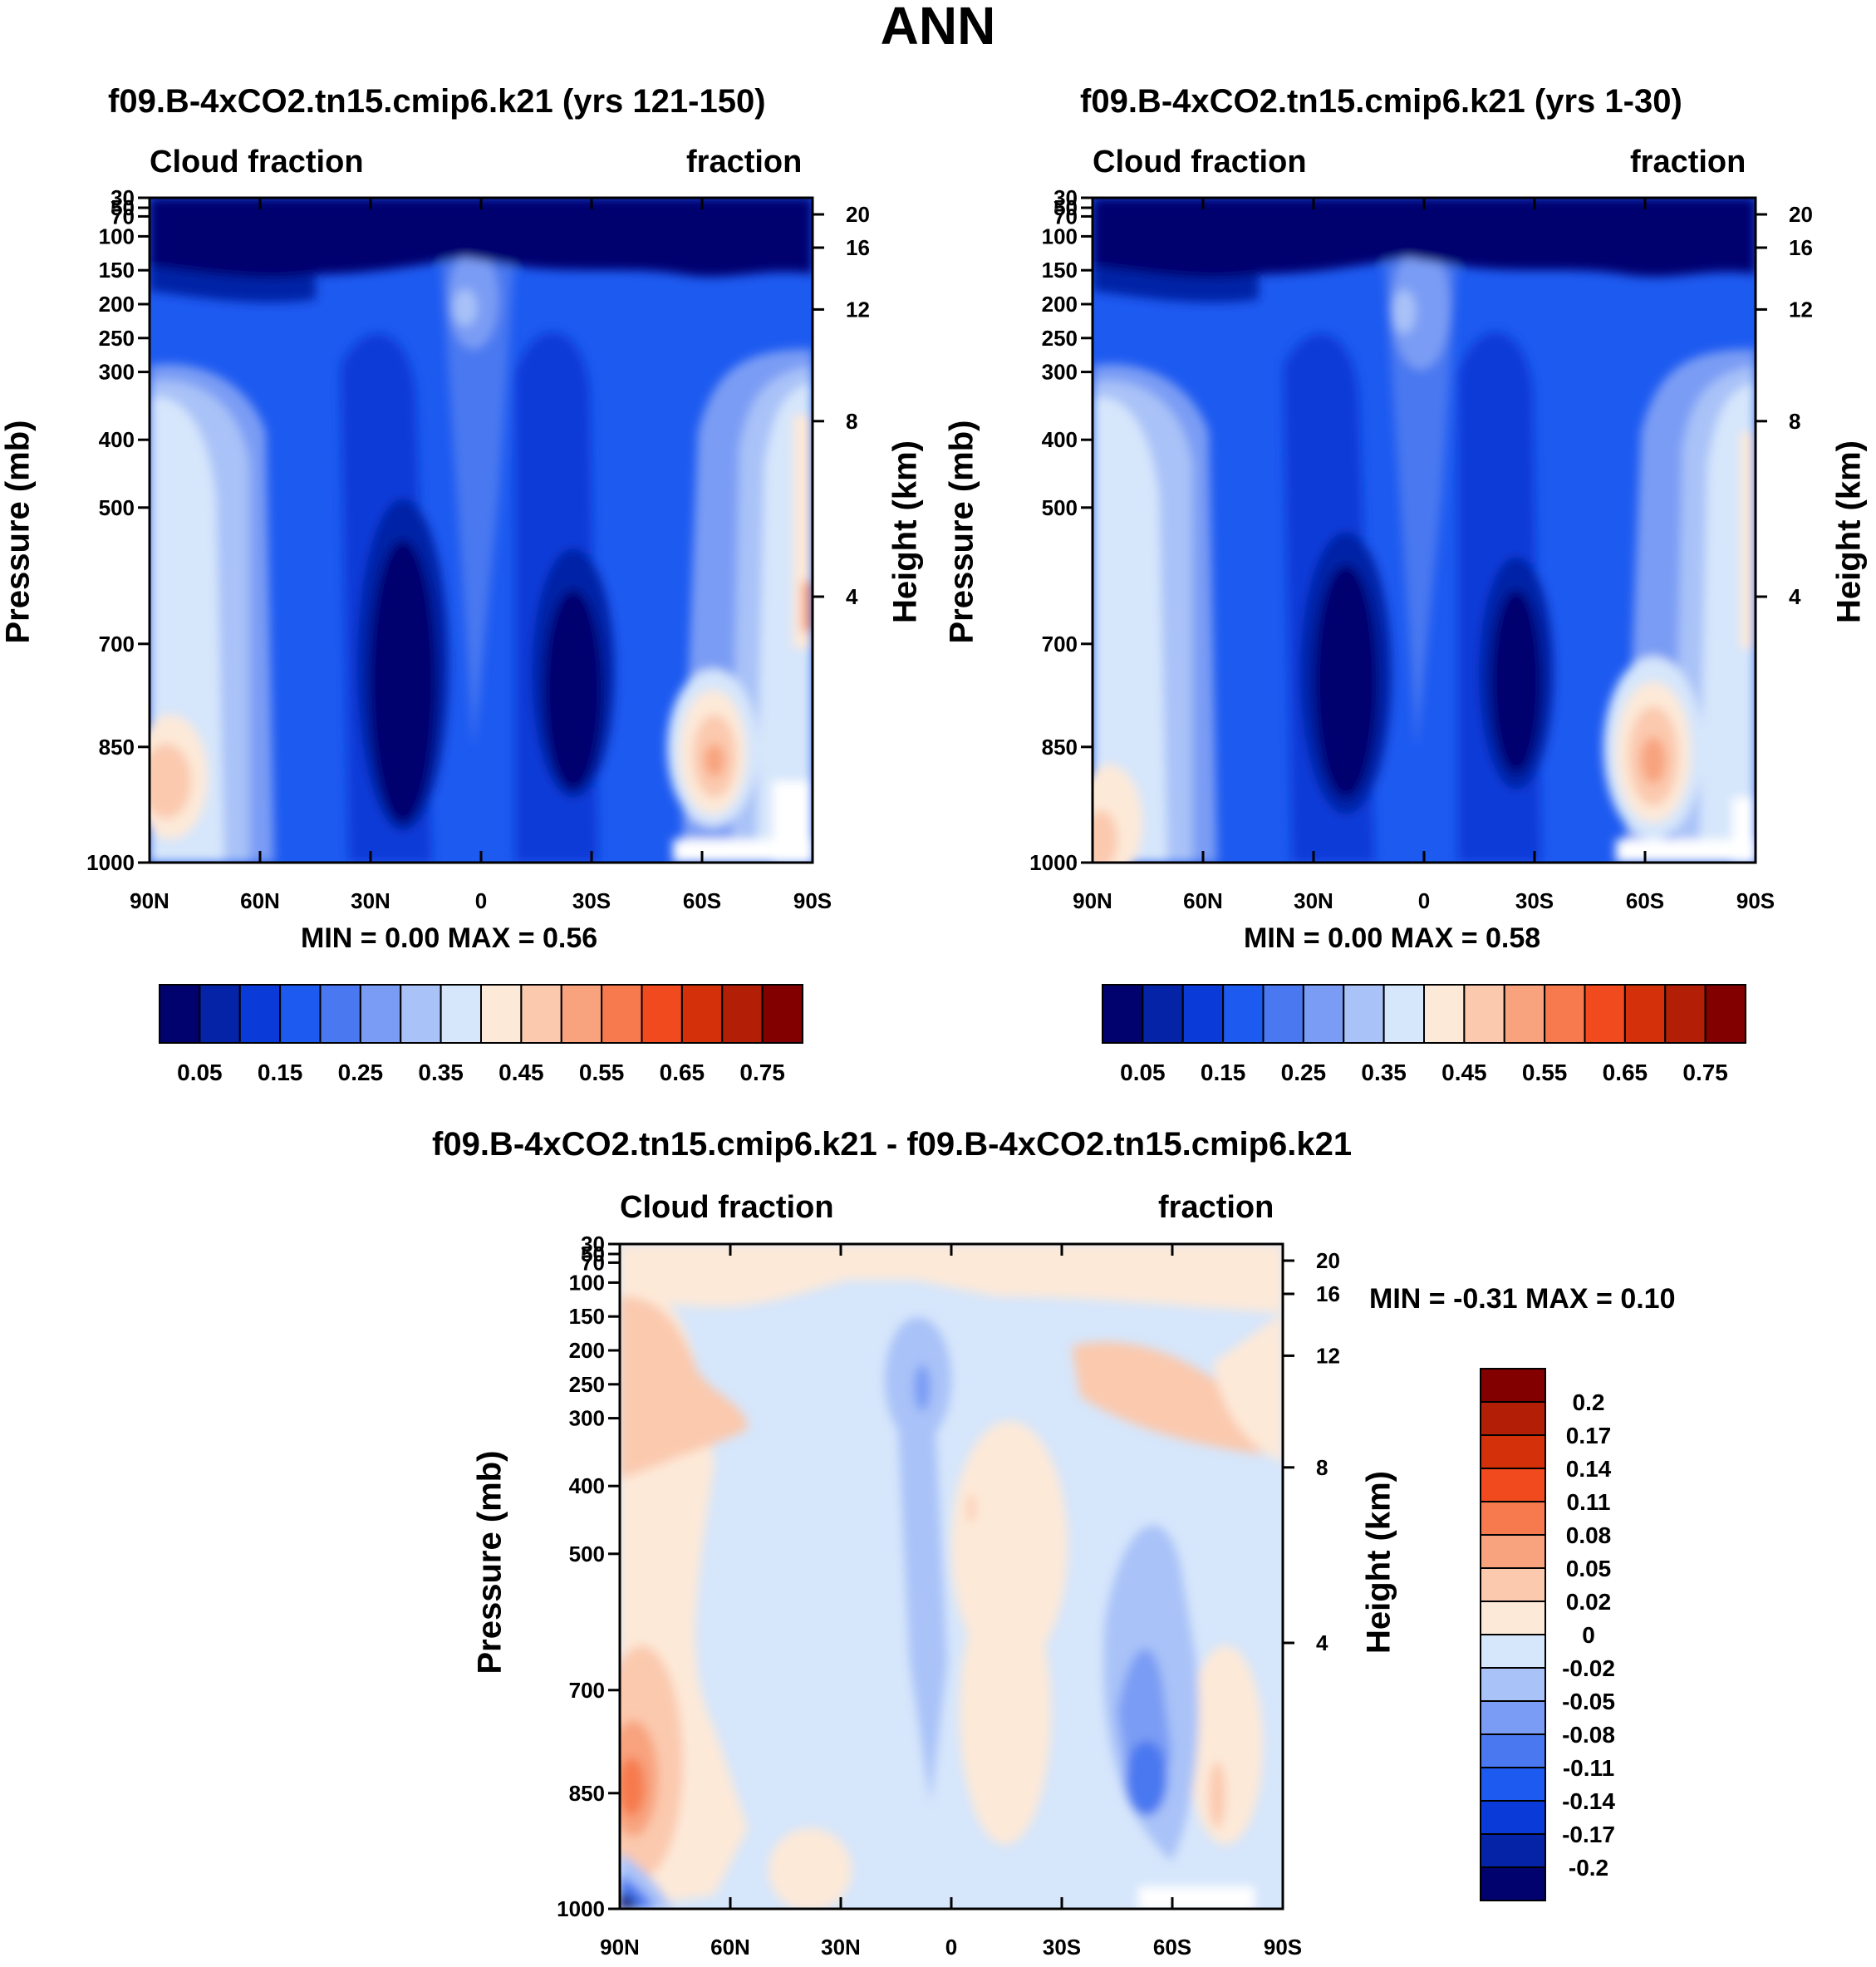 Image resolution: width=1876 pixels, height=1967 pixels. What do you see at coordinates (1705, 1073) in the screenshot?
I see `colorbar-label: 0.75` at bounding box center [1705, 1073].